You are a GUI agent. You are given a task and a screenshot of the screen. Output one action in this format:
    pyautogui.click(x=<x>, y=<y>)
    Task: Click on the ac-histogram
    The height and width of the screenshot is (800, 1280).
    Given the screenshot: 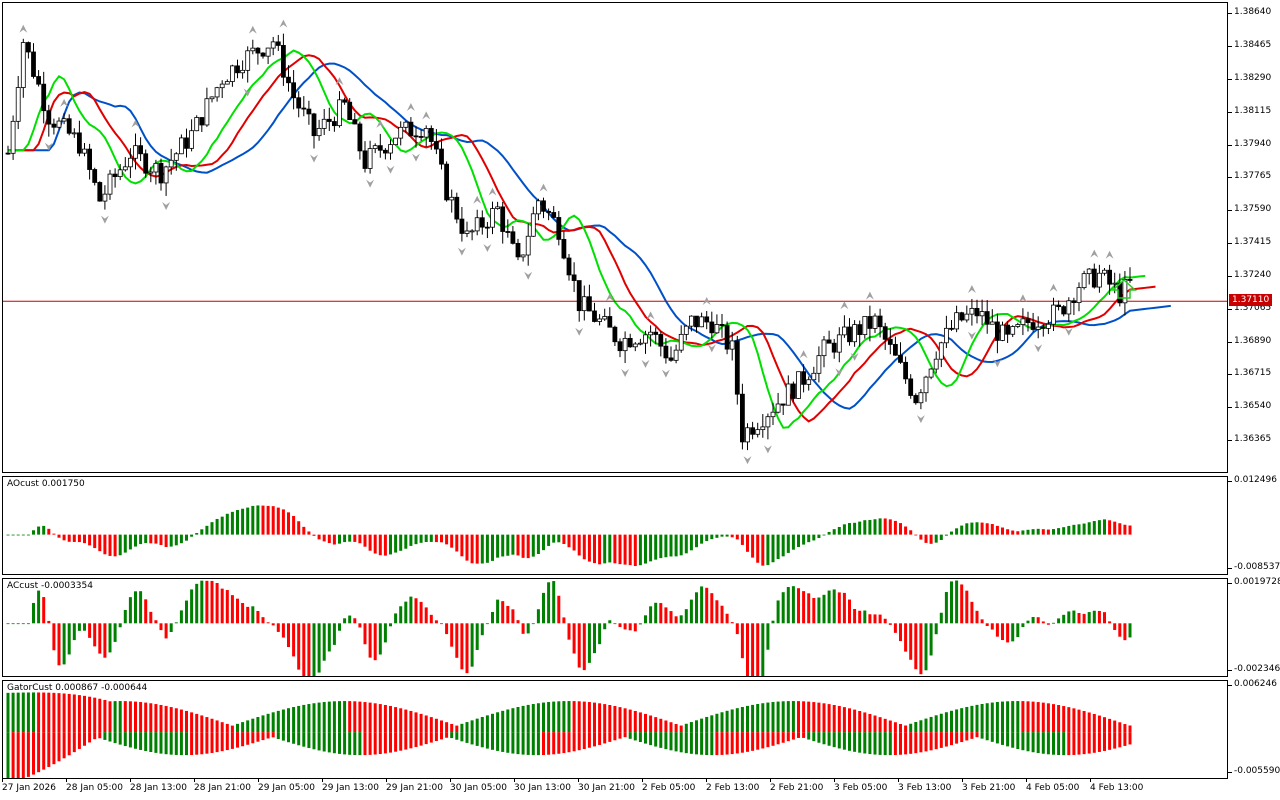 What is the action you would take?
    pyautogui.click(x=569, y=628)
    